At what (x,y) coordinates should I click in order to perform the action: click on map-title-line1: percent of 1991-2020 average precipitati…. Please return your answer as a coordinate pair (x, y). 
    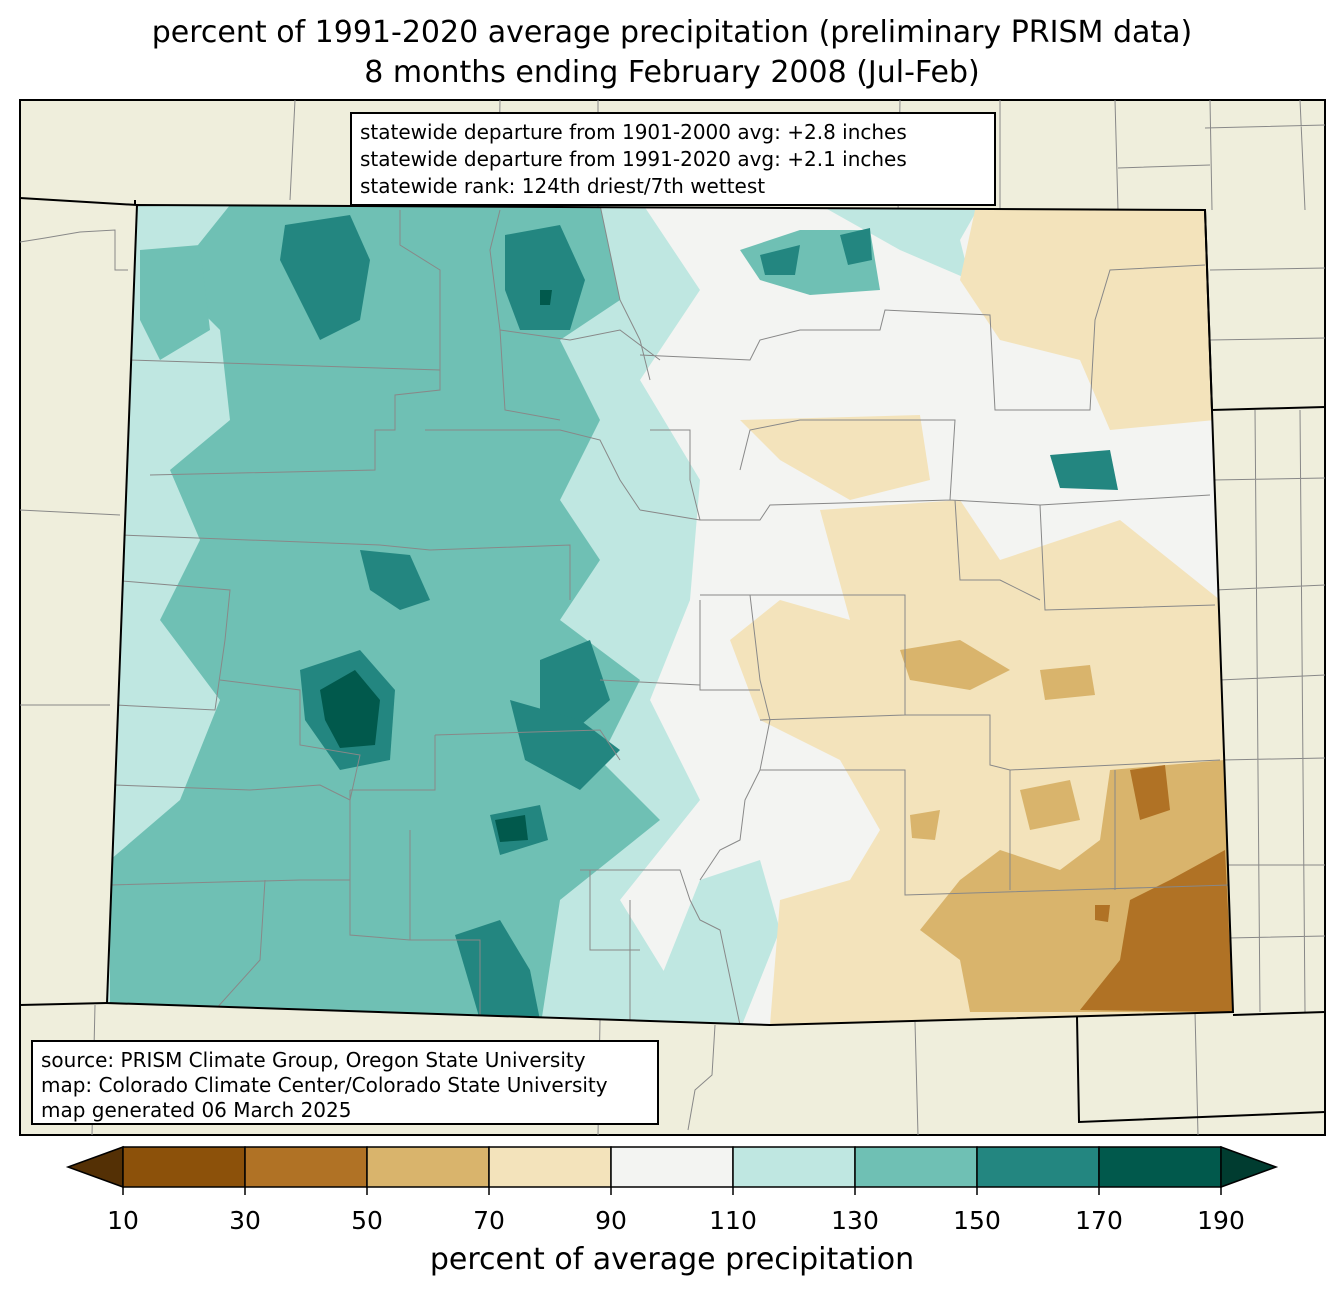
    Looking at the image, I should click on (672, 32).